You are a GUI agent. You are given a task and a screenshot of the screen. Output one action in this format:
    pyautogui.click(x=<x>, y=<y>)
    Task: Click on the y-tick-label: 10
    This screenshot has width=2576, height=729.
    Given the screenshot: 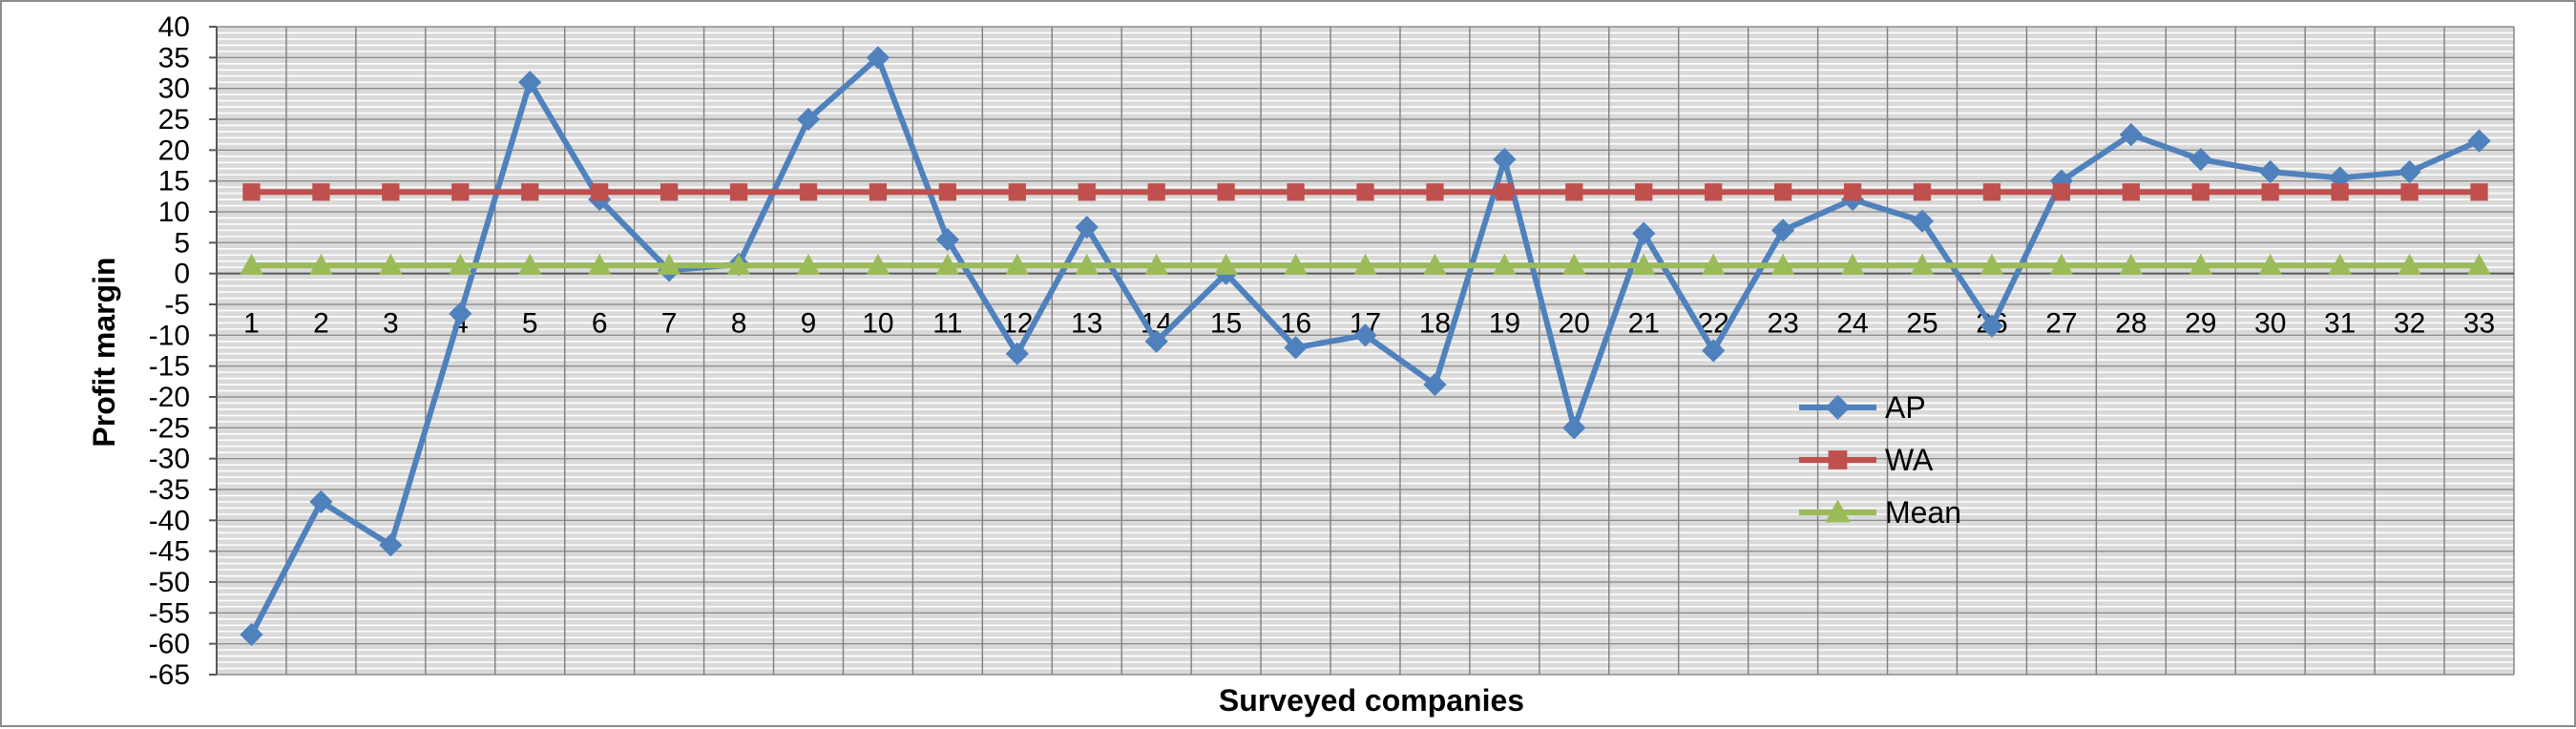 What is the action you would take?
    pyautogui.click(x=174, y=213)
    